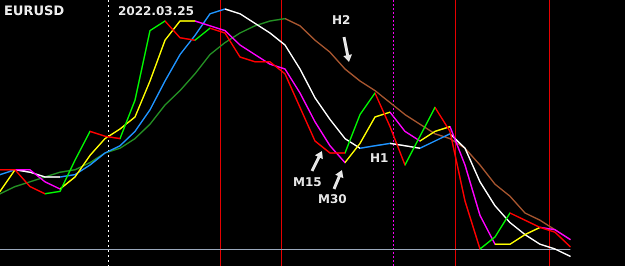 The height and width of the screenshot is (266, 625). What do you see at coordinates (332, 199) in the screenshot?
I see `text: M30` at bounding box center [332, 199].